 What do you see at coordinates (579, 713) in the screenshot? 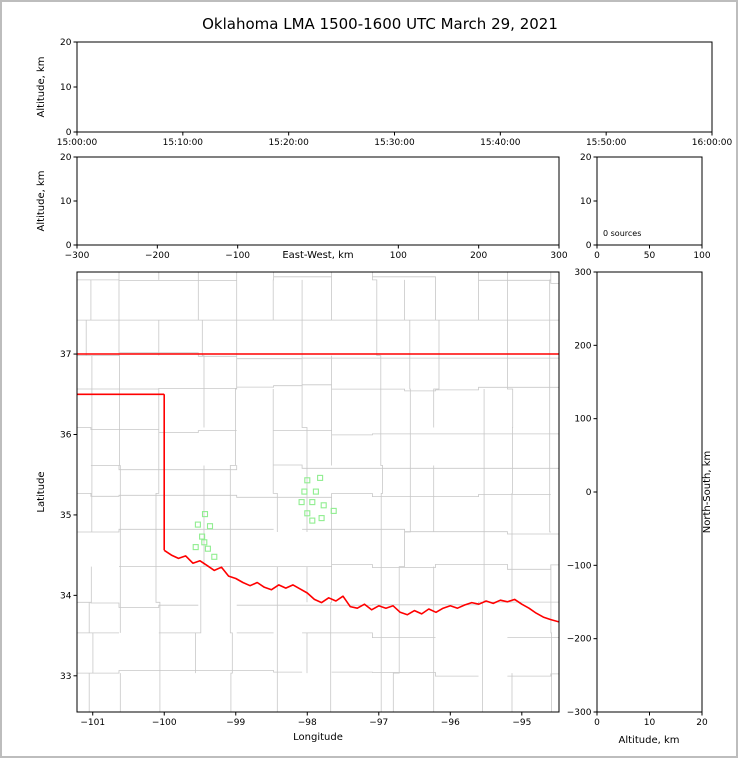
I see `y-tick-label: −300` at bounding box center [579, 713].